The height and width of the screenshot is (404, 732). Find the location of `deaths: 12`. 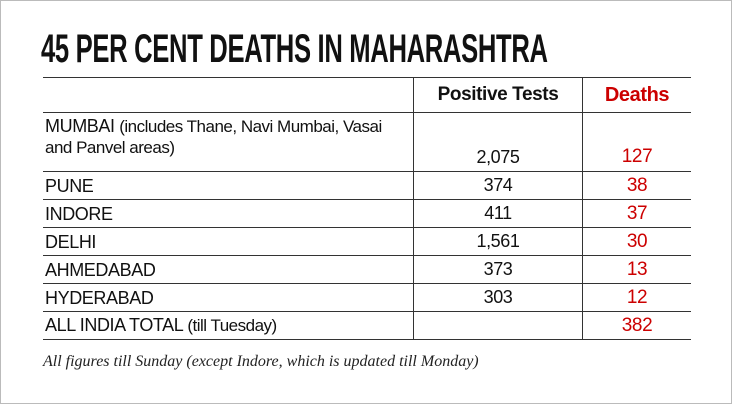

deaths: 12 is located at coordinates (636, 297).